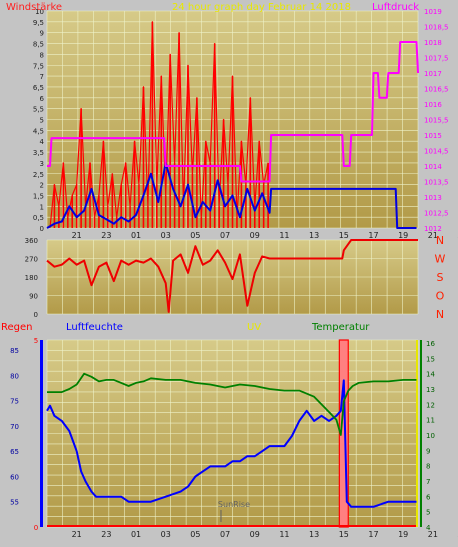  What do you see at coordinates (41, 433) in the screenshot?
I see `left-axis-bar` at bounding box center [41, 433].